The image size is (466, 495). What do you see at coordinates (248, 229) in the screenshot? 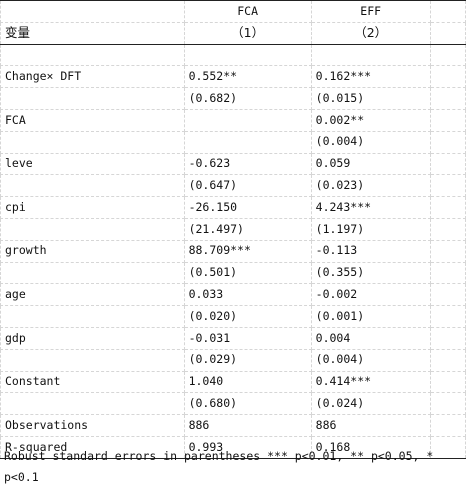
I see `col1-value-cell: (21.497)` at bounding box center [248, 229].